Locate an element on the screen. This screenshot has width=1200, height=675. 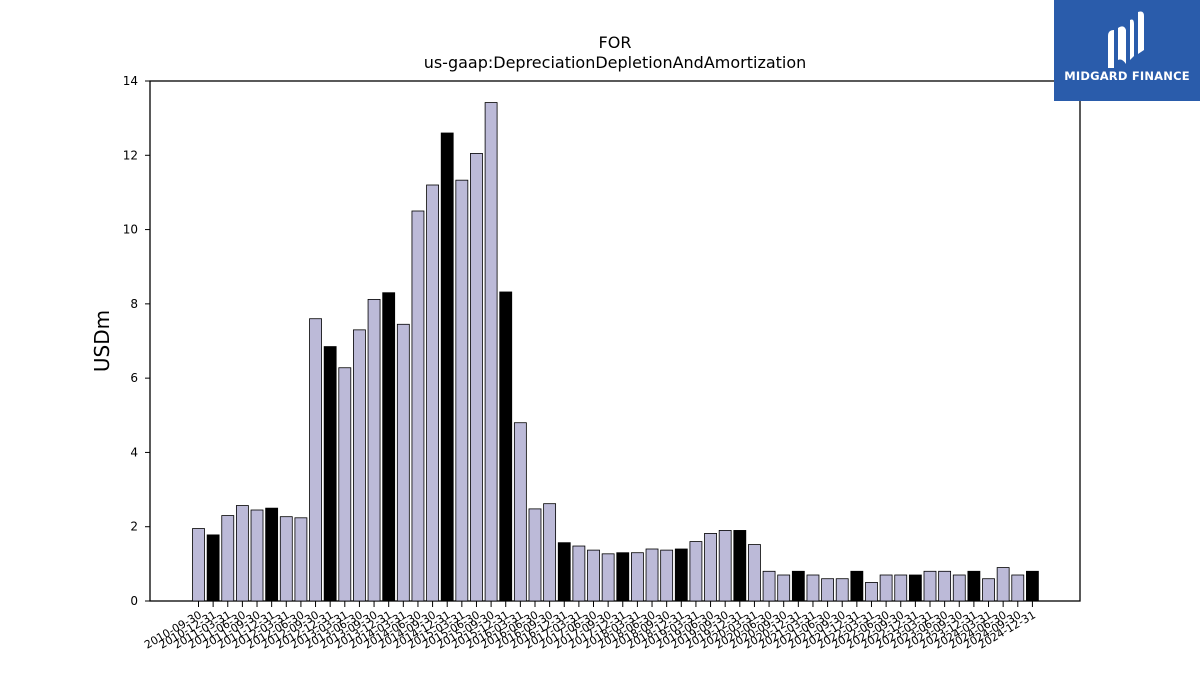
brand-logo-text: MIDGARD FINANCE is located at coordinates (1127, 76).